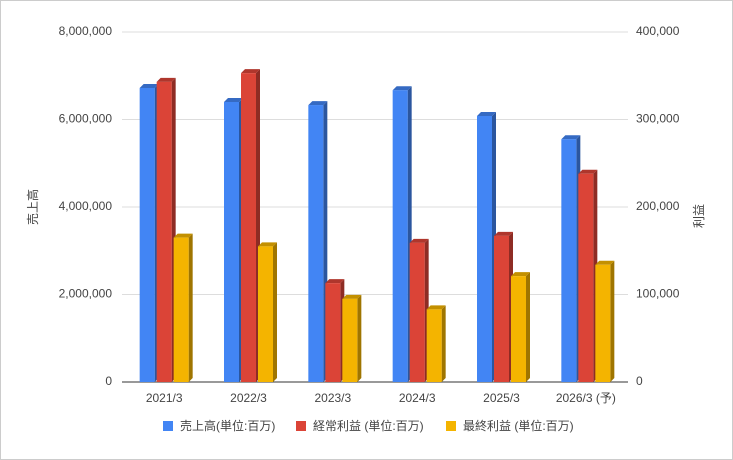  What do you see at coordinates (658, 206) in the screenshot?
I see `y2-tick-label: 200,000` at bounding box center [658, 206].